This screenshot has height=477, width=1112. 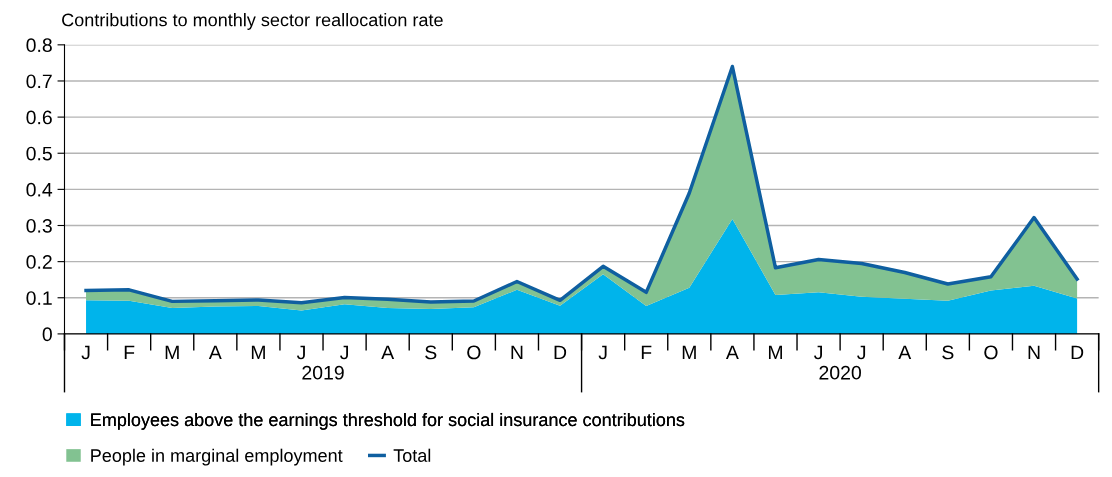 I want to click on y-tick-label: 0.1, so click(x=39, y=298).